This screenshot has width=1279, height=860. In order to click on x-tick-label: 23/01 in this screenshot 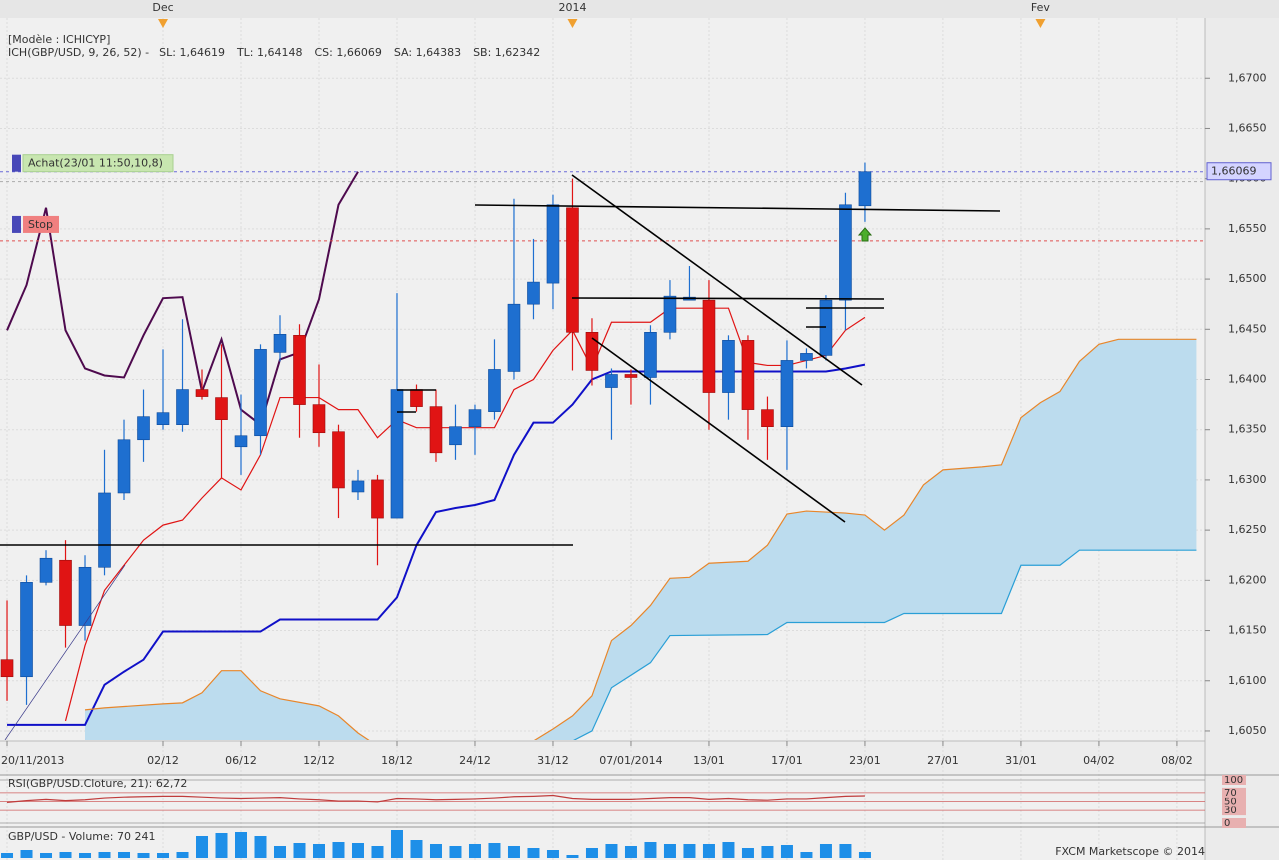, I will do `click(865, 760)`.